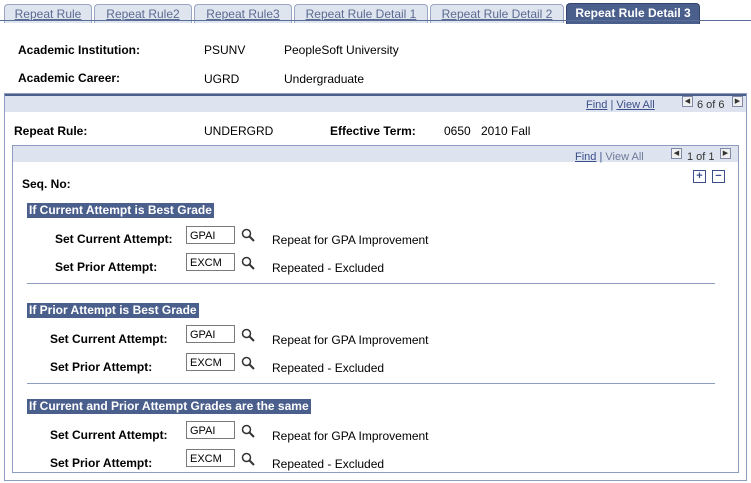 The height and width of the screenshot is (483, 751). Describe the element at coordinates (711, 105) in the screenshot. I see `outer-count: 6 of 6` at that location.